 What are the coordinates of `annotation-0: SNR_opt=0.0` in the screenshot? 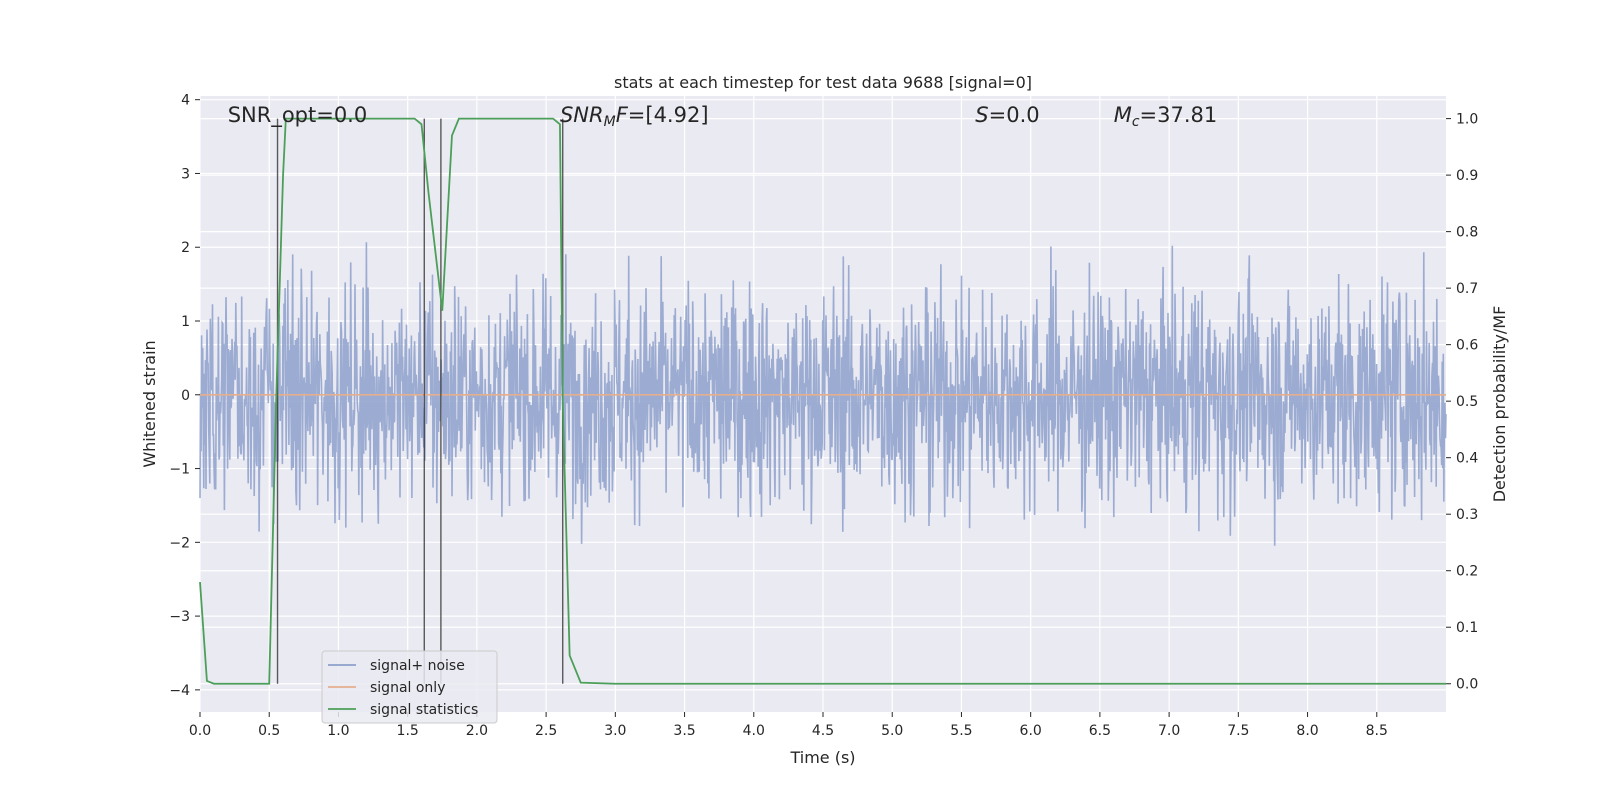 It's located at (298, 115).